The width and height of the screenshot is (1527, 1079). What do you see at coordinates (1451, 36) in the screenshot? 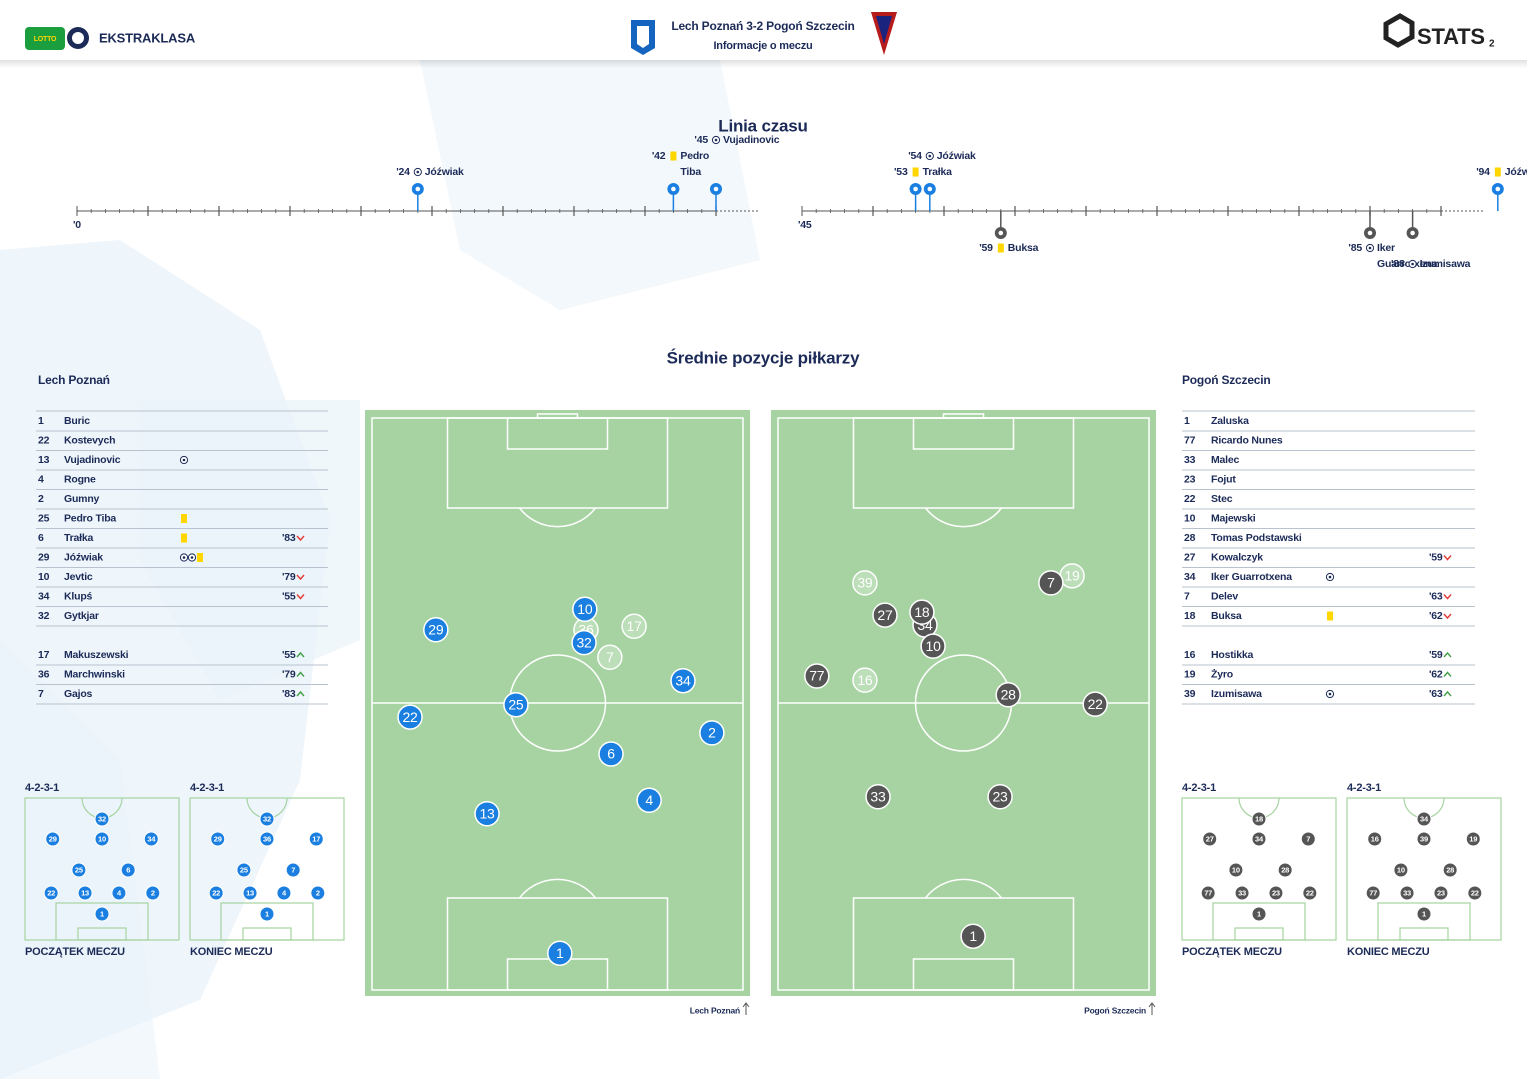
I see `brand: STATS` at bounding box center [1451, 36].